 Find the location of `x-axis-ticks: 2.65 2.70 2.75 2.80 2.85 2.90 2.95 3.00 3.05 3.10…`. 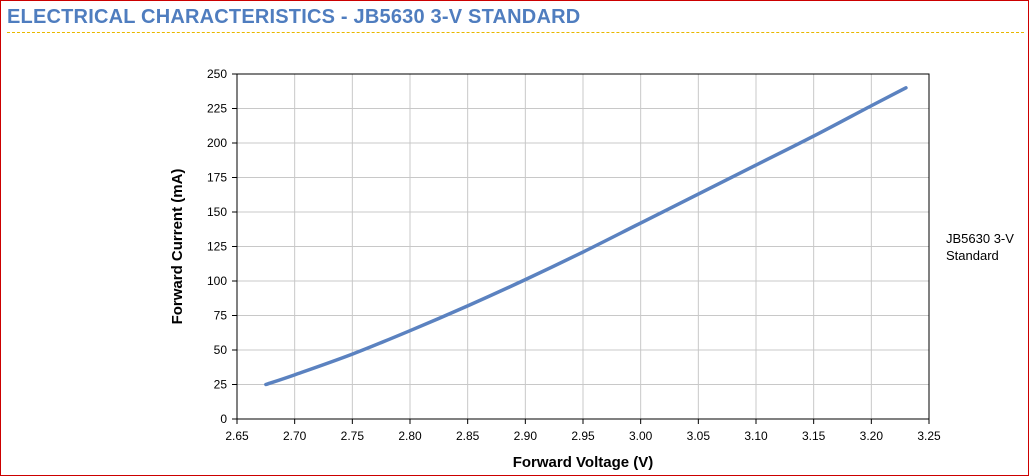

x-axis-ticks: 2.65 2.70 2.75 2.80 2.85 2.90 2.95 3.00 3.05 3.10… is located at coordinates (583, 431).